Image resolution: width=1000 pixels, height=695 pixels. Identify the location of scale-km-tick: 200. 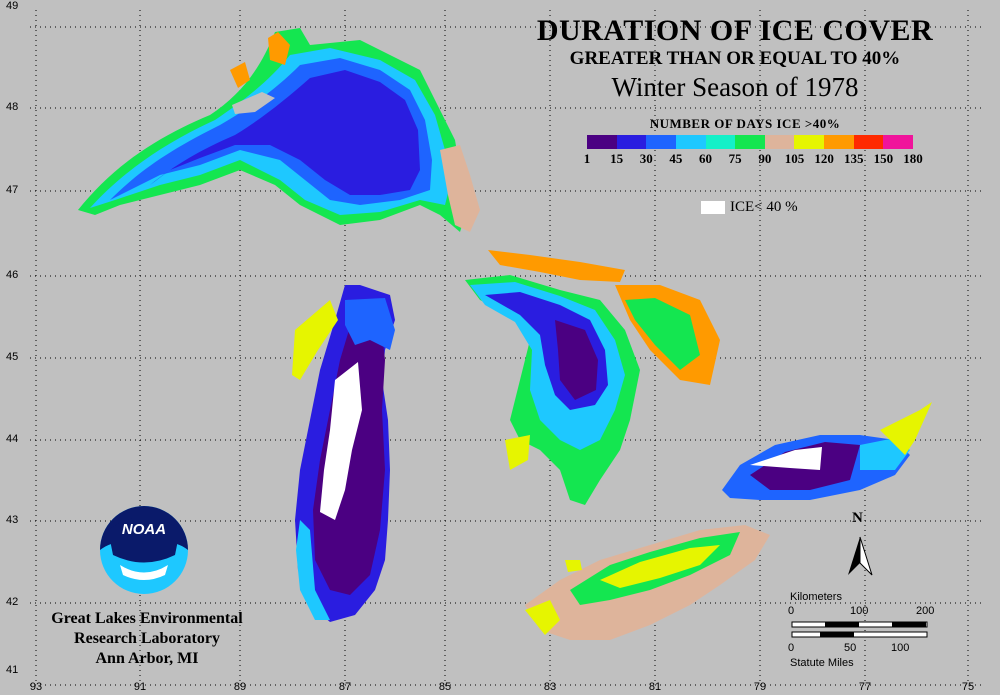
(925, 611).